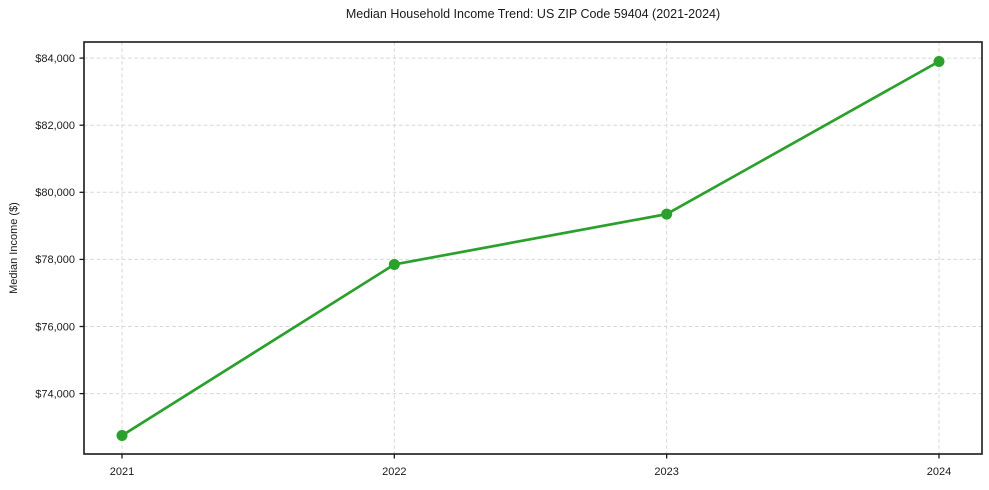  I want to click on y-tick-label: $78,000, so click(55, 260).